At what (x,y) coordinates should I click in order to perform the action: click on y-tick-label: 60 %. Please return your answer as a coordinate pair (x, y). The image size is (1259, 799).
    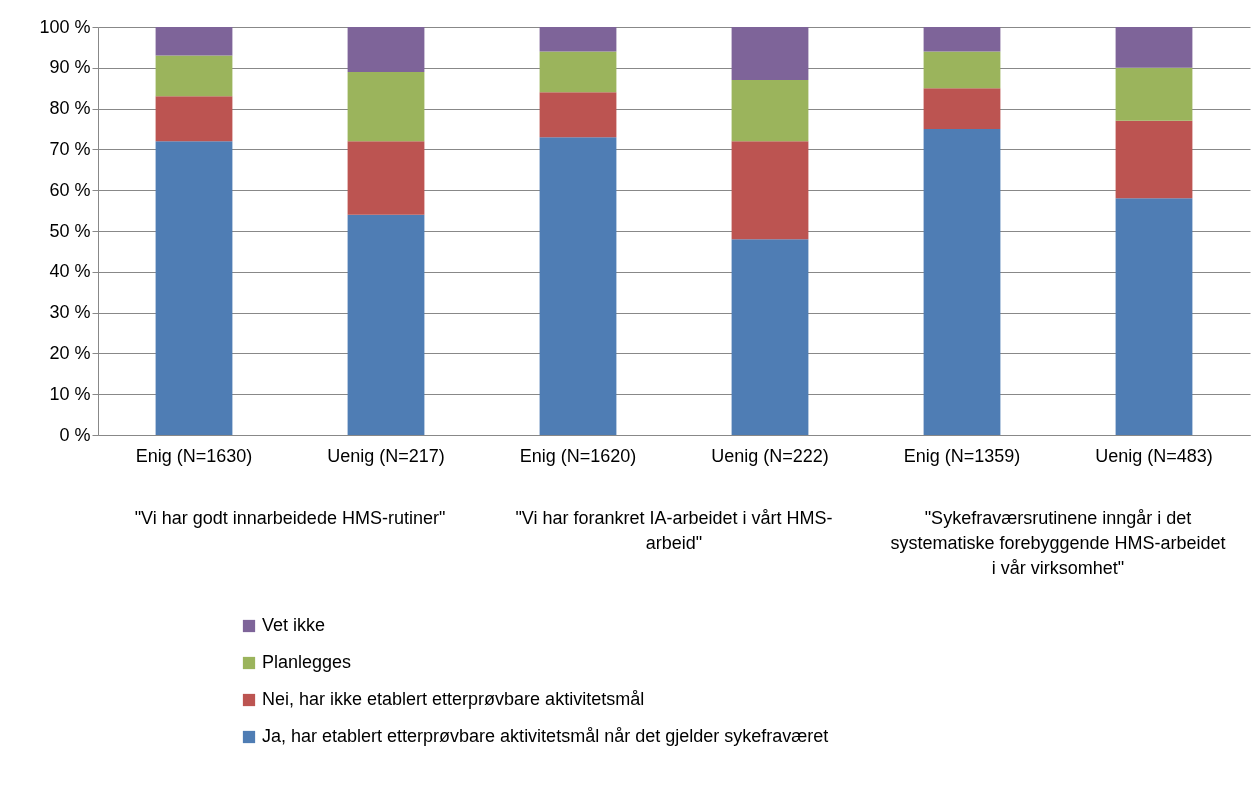
    Looking at the image, I should click on (70, 189).